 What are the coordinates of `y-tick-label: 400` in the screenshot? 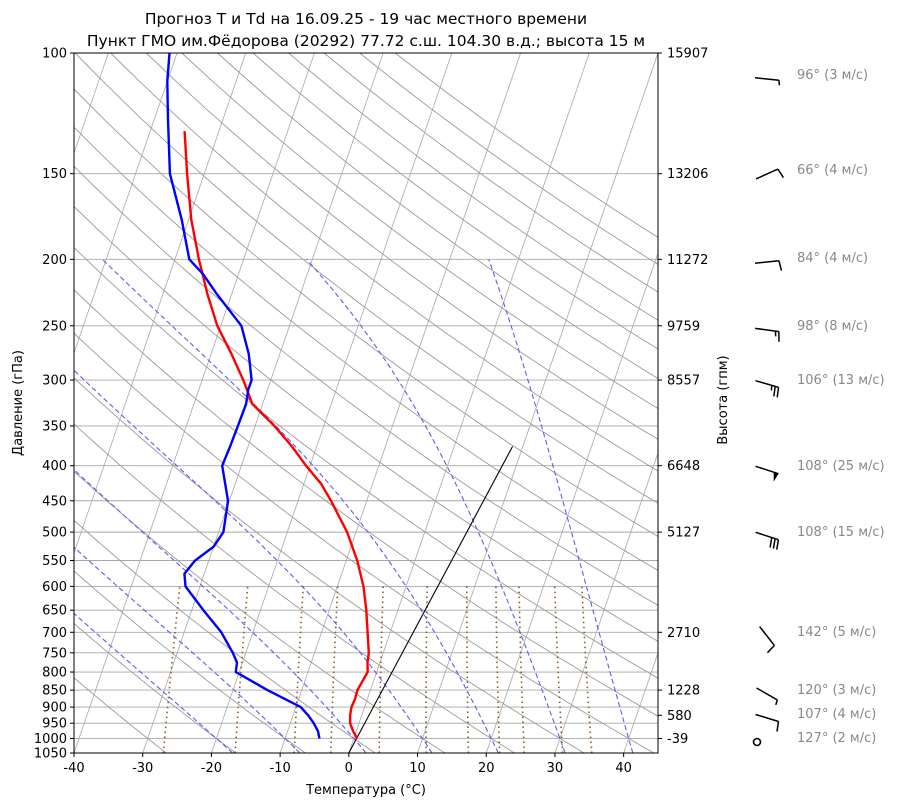 It's located at (54, 466).